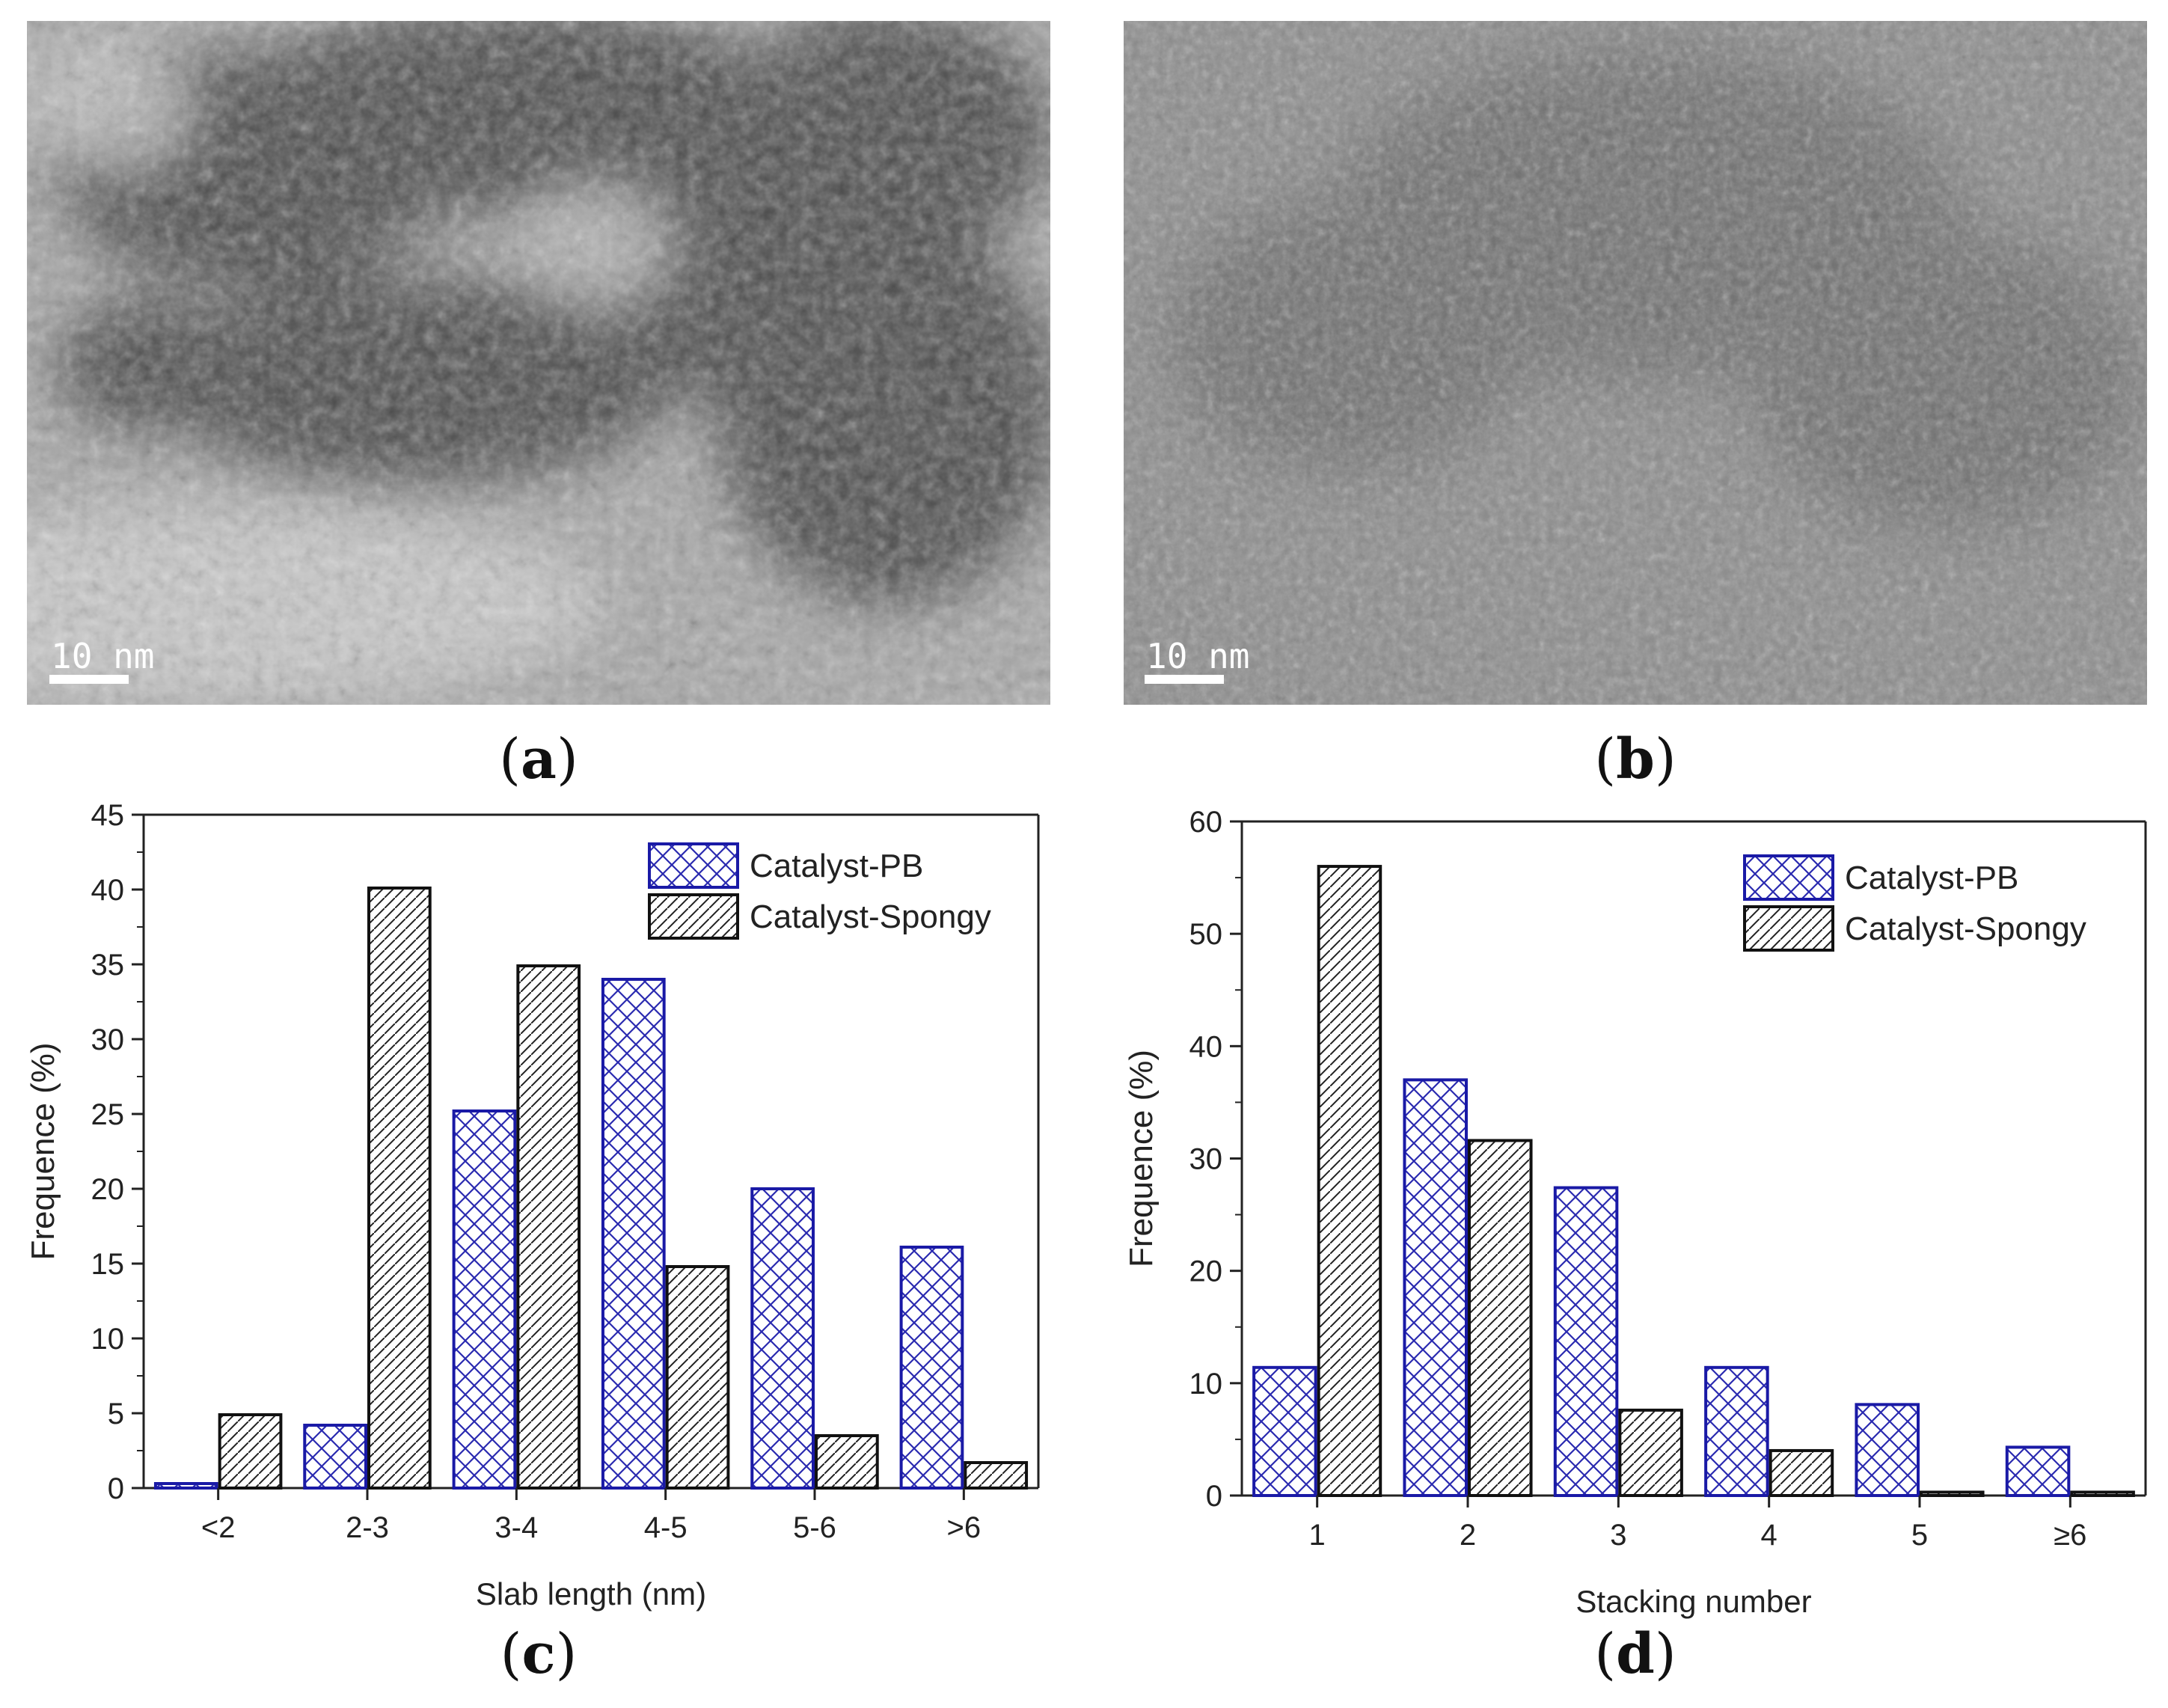 This screenshot has width=2168, height=1708. What do you see at coordinates (1618, 1536) in the screenshot?
I see `x-tick-label: 3` at bounding box center [1618, 1536].